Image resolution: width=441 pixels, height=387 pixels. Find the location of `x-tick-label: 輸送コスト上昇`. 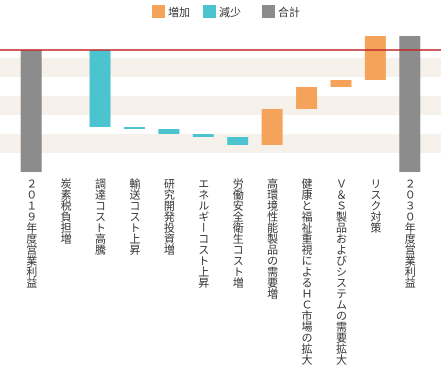

x-tick-label: 輸送コスト上昇 is located at coordinates (134, 216).